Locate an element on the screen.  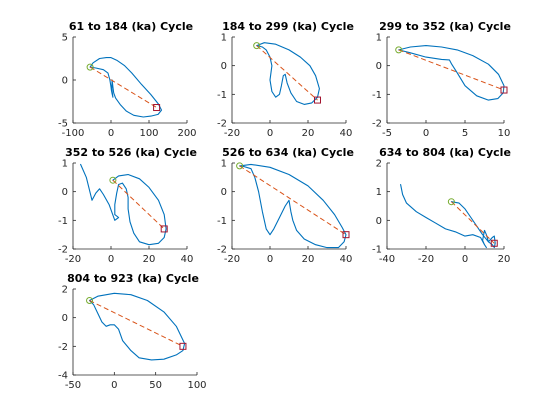
y-tick-label: 5 is located at coordinates (65, 38).